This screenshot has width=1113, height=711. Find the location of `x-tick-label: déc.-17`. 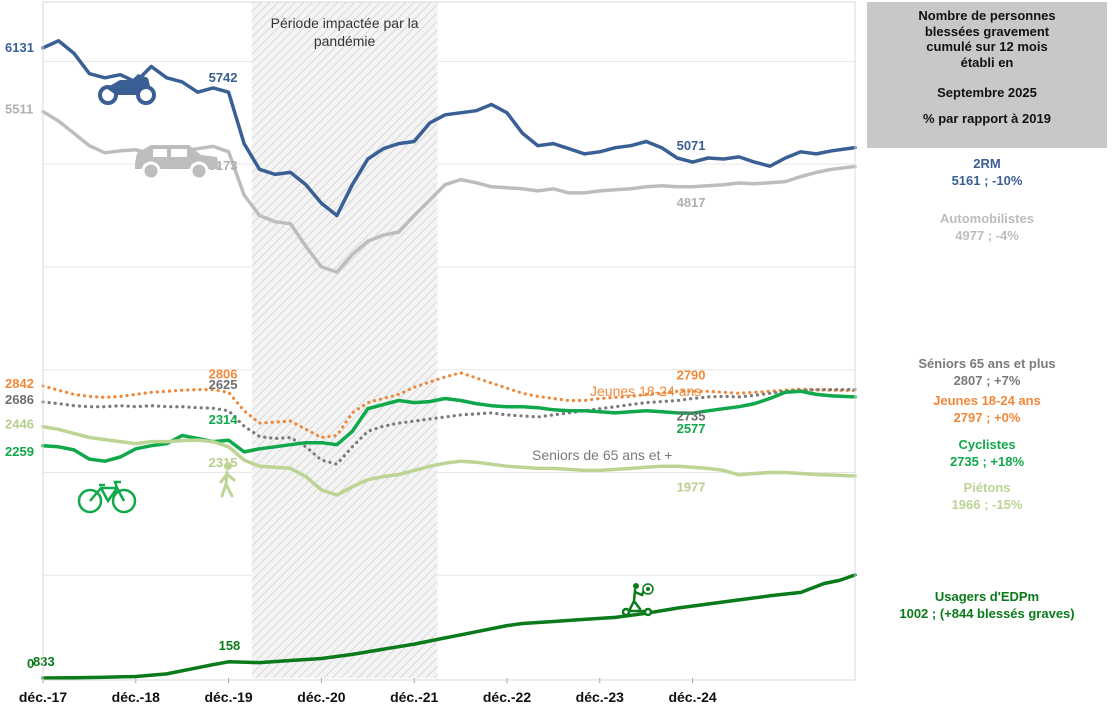

x-tick-label: déc.-17 is located at coordinates (43, 697).